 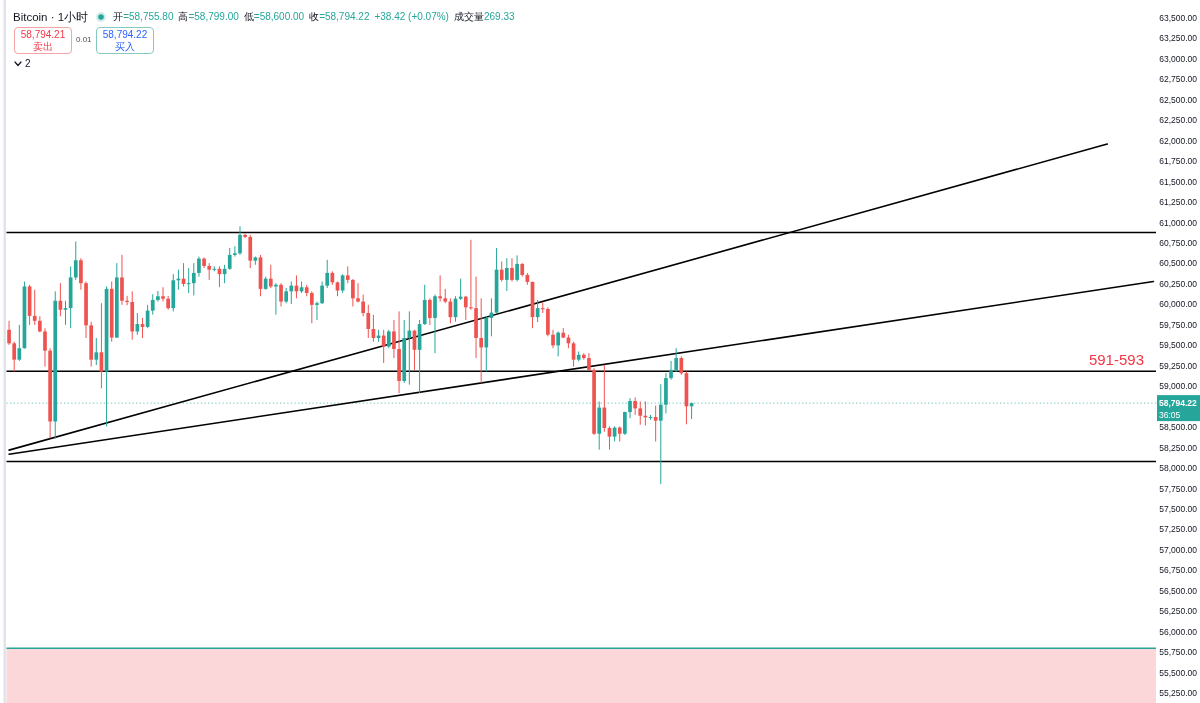 I want to click on y-tick-label: 60,500.00, so click(x=1178, y=263).